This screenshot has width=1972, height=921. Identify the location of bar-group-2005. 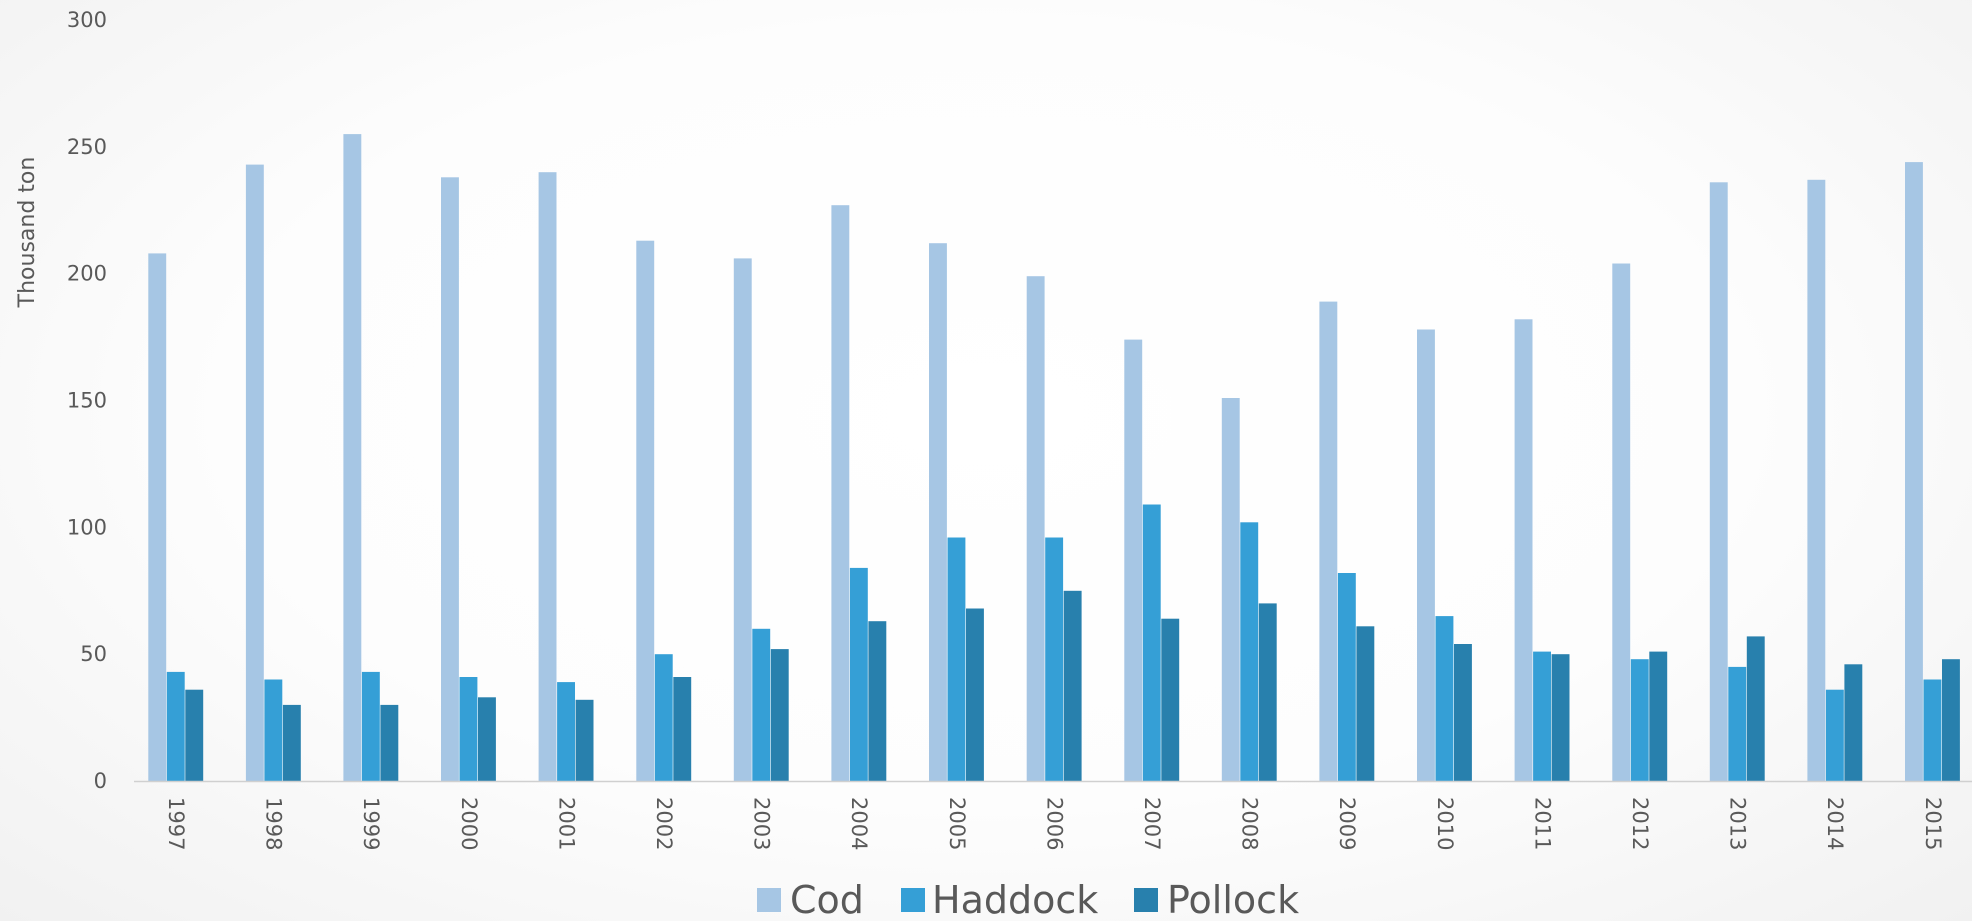
(956, 512).